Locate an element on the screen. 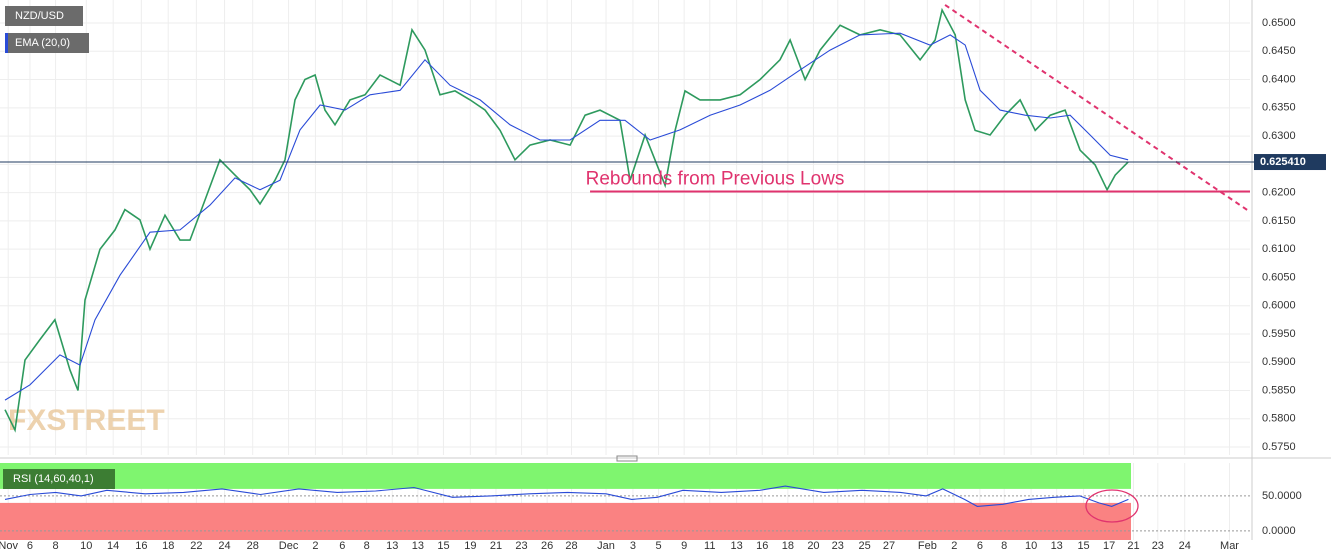 This screenshot has width=1331, height=558. y-tick-label: 0.6450 is located at coordinates (1279, 51).